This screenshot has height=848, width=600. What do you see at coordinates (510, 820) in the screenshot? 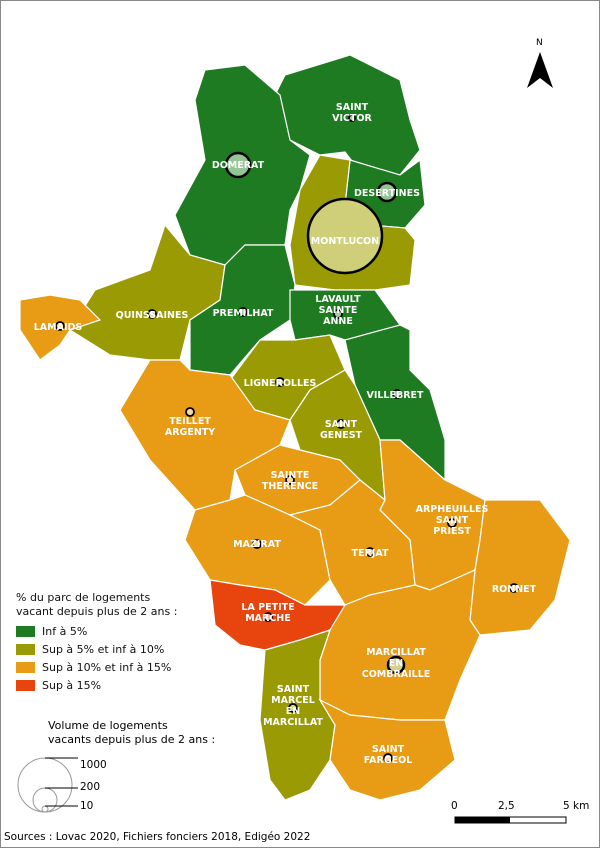
I see `scale-bar` at bounding box center [510, 820].